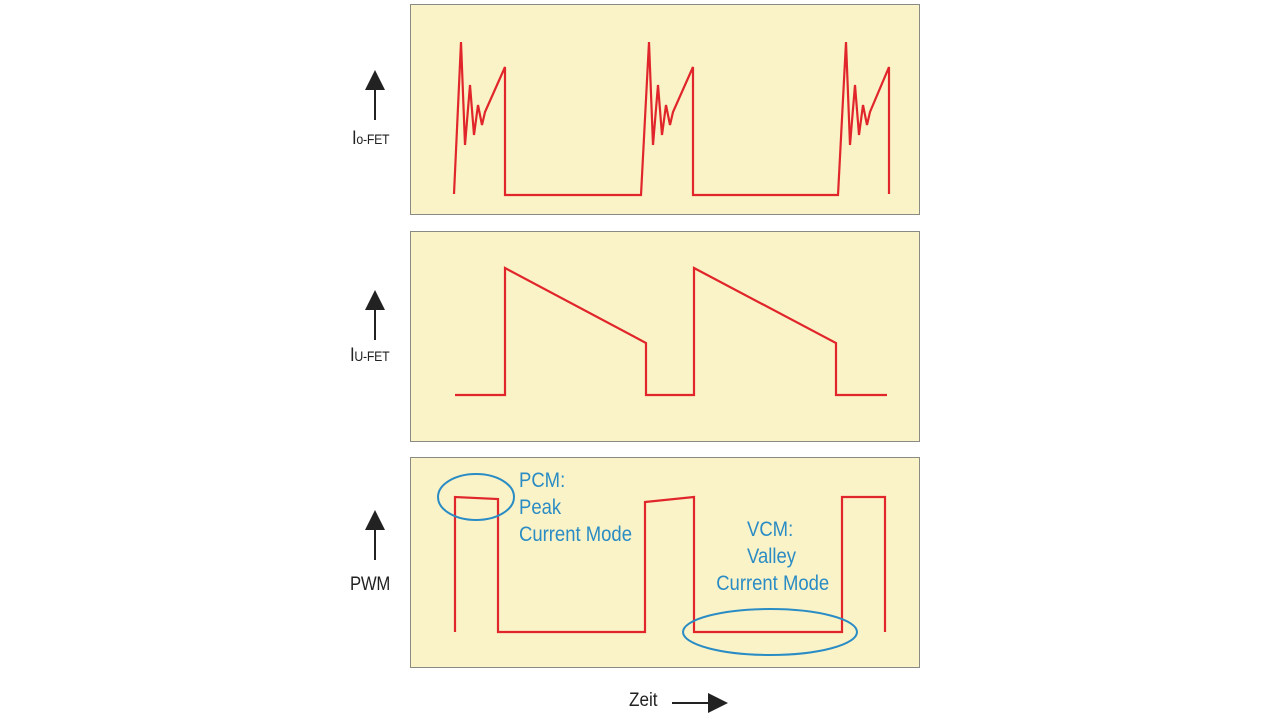 Image resolution: width=1280 pixels, height=719 pixels. What do you see at coordinates (773, 583) in the screenshot?
I see `vcm-line-3: Current Mode` at bounding box center [773, 583].